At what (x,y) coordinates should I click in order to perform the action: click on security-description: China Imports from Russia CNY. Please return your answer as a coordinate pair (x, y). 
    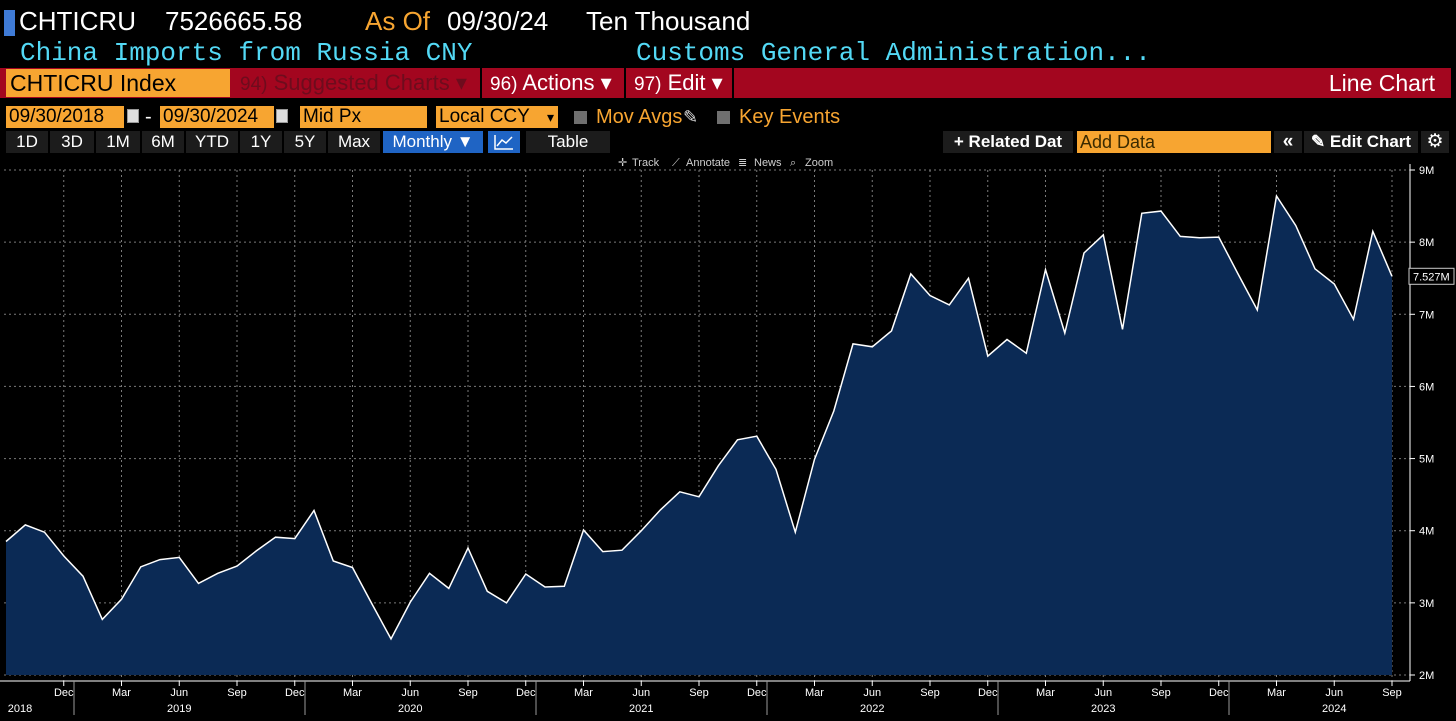
    Looking at the image, I should click on (246, 53).